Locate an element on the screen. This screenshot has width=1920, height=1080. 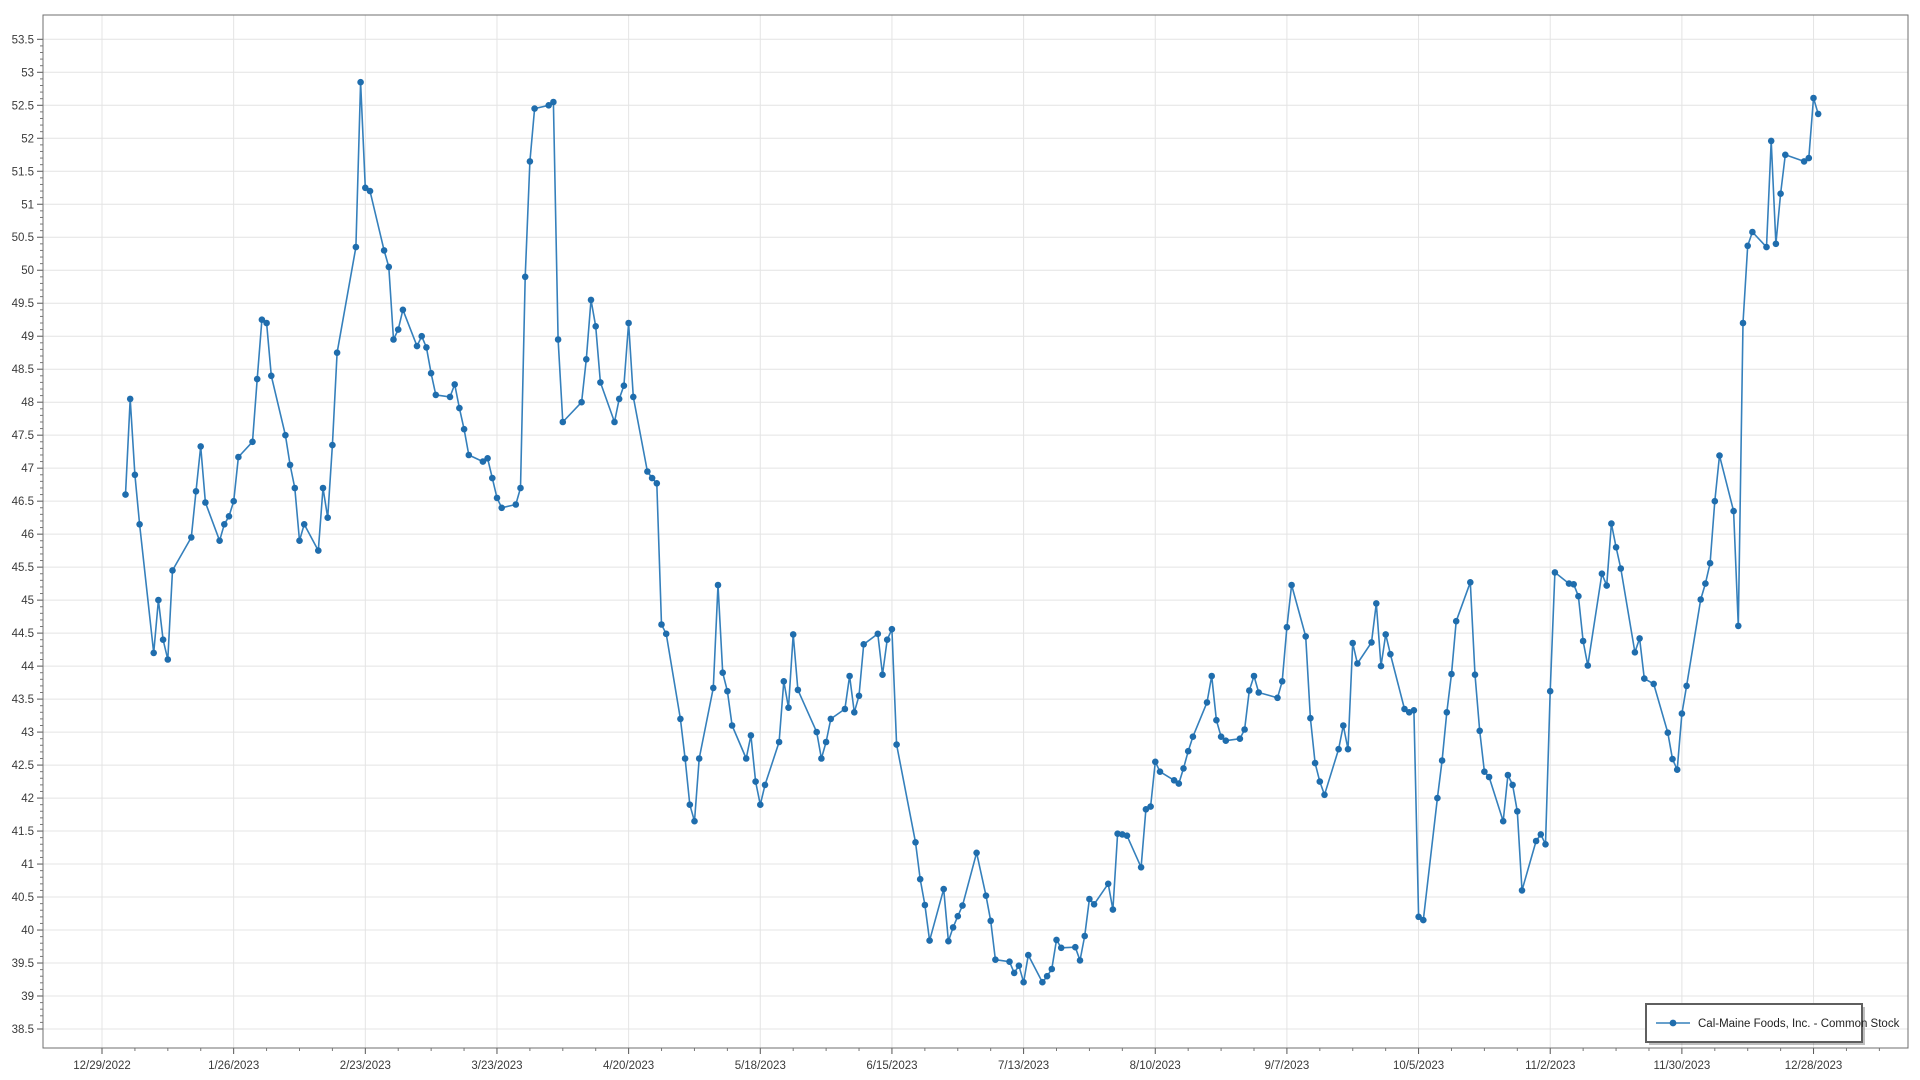
y-tick-label: 47 is located at coordinates (27, 469).